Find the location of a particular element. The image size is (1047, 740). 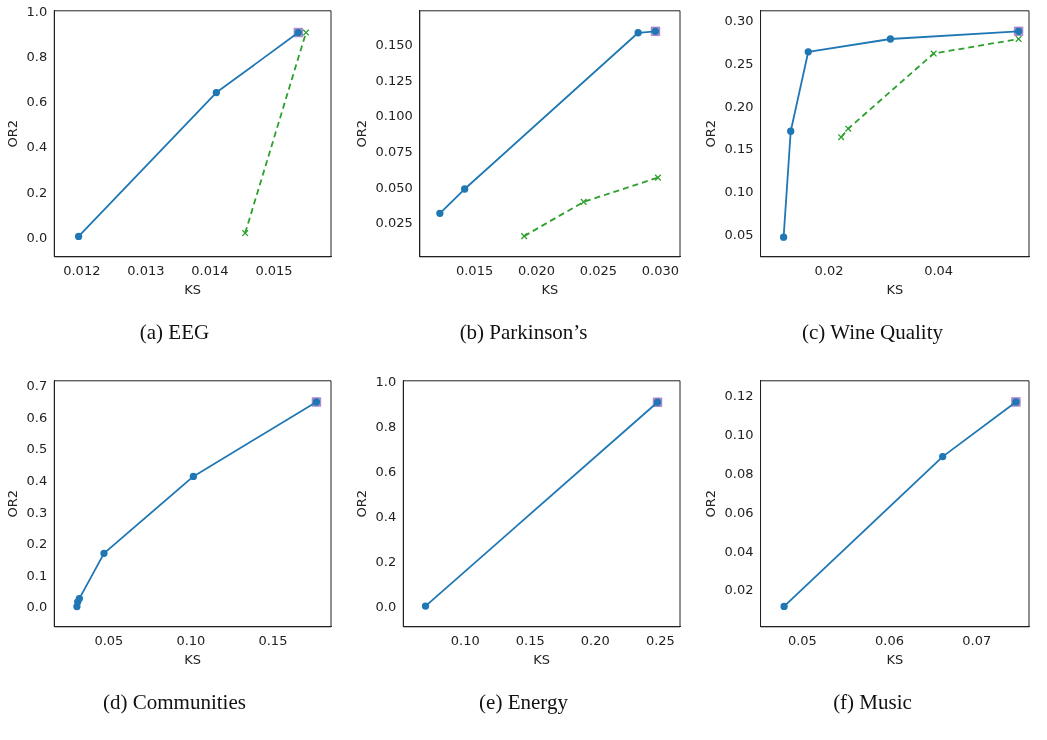

y-tick-label: 0.125 is located at coordinates (394, 80).